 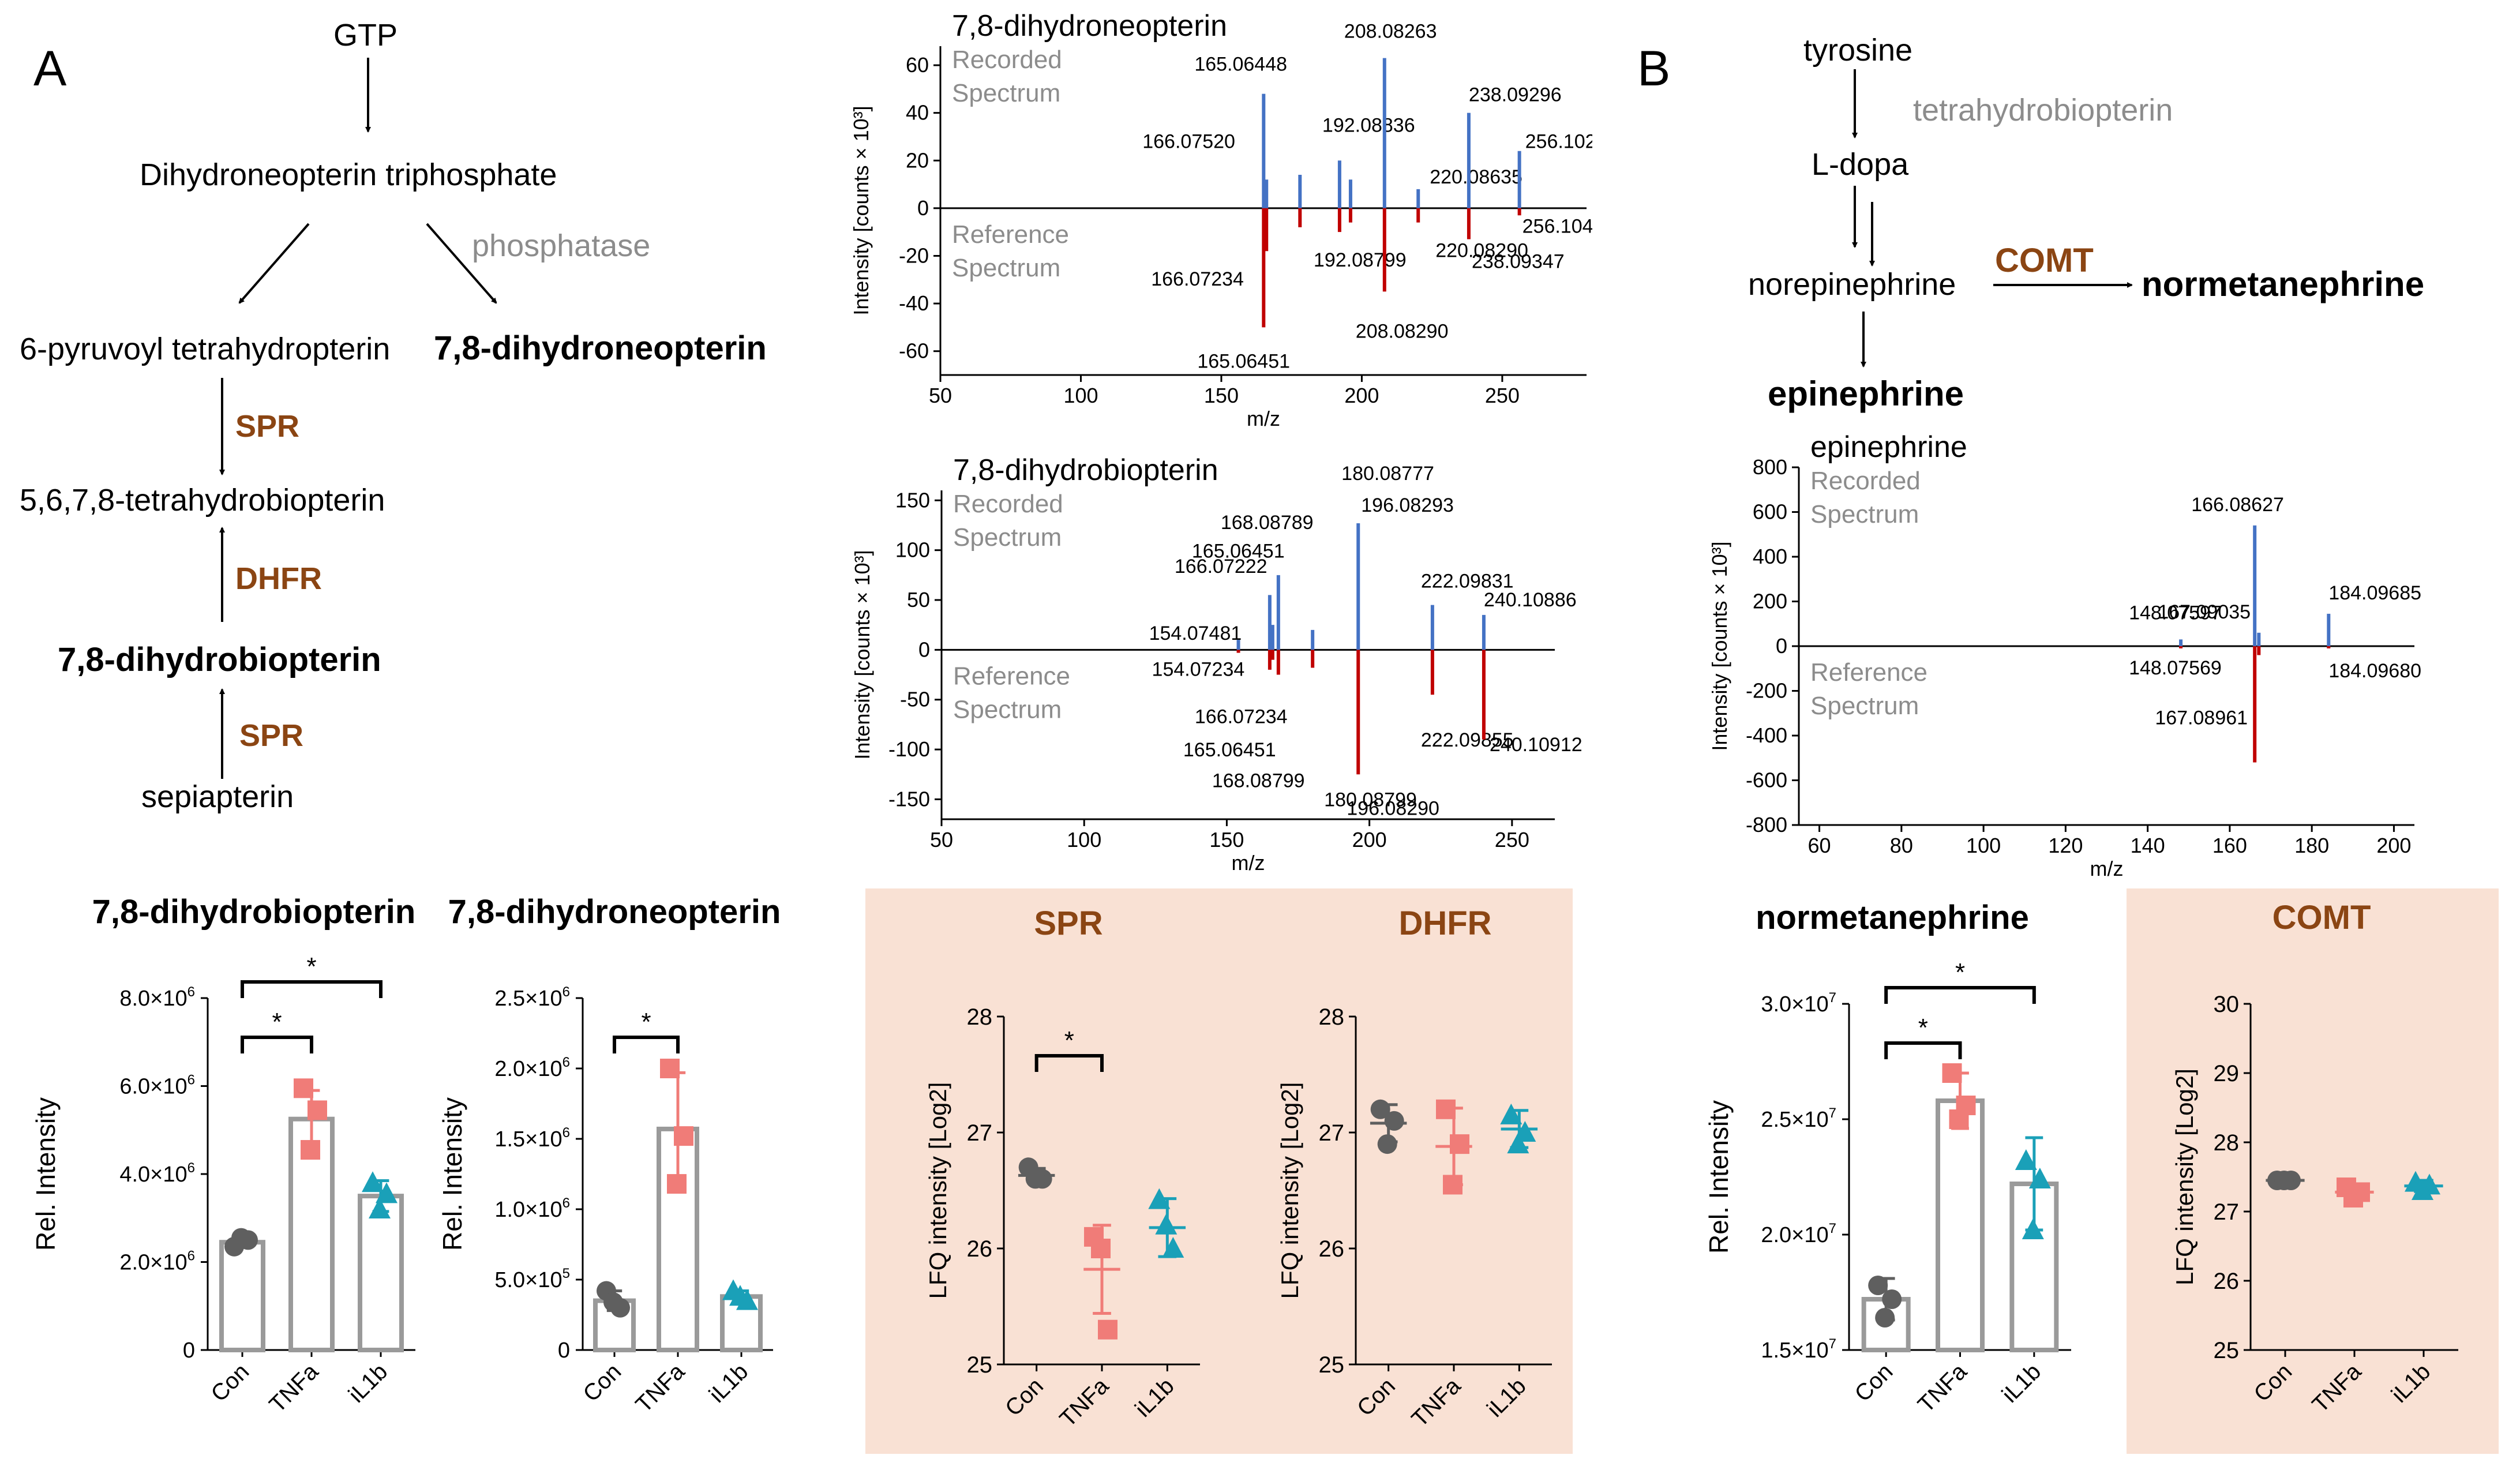 I want to click on y-tick-label: 28, so click(x=1332, y=1017).